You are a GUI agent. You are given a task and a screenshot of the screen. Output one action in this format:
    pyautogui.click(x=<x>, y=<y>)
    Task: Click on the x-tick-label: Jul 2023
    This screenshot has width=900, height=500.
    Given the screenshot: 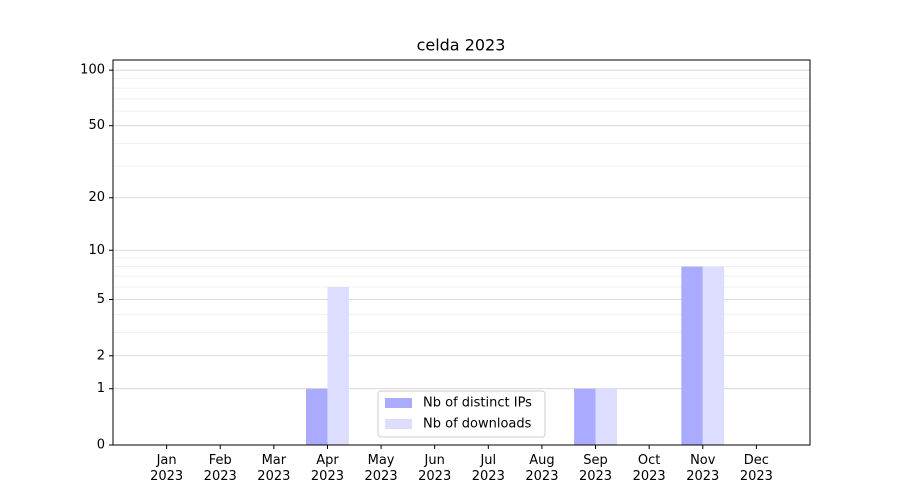 What is the action you would take?
    pyautogui.click(x=488, y=468)
    